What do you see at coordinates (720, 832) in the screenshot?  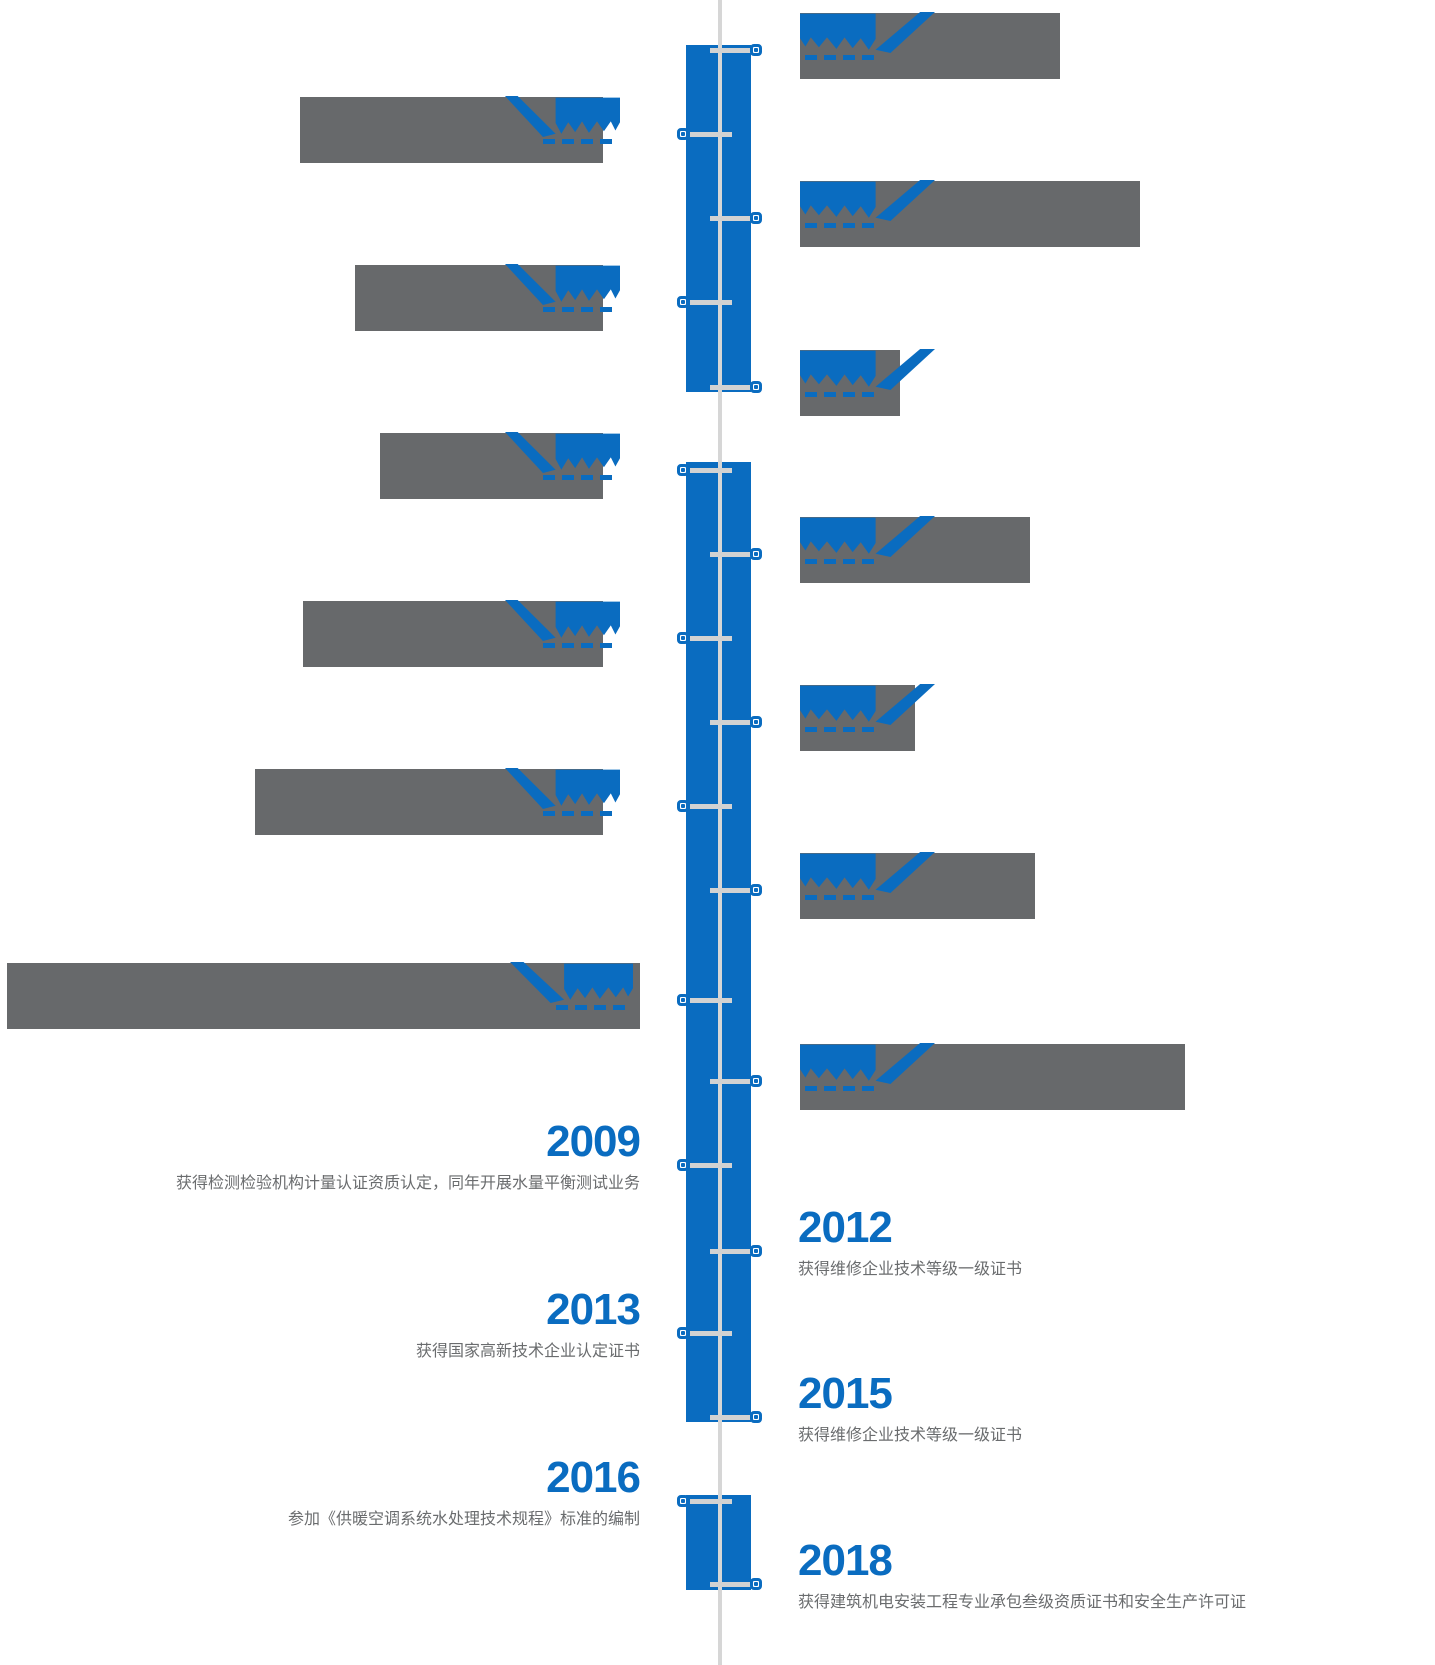 I see `timeline-axis-line` at bounding box center [720, 832].